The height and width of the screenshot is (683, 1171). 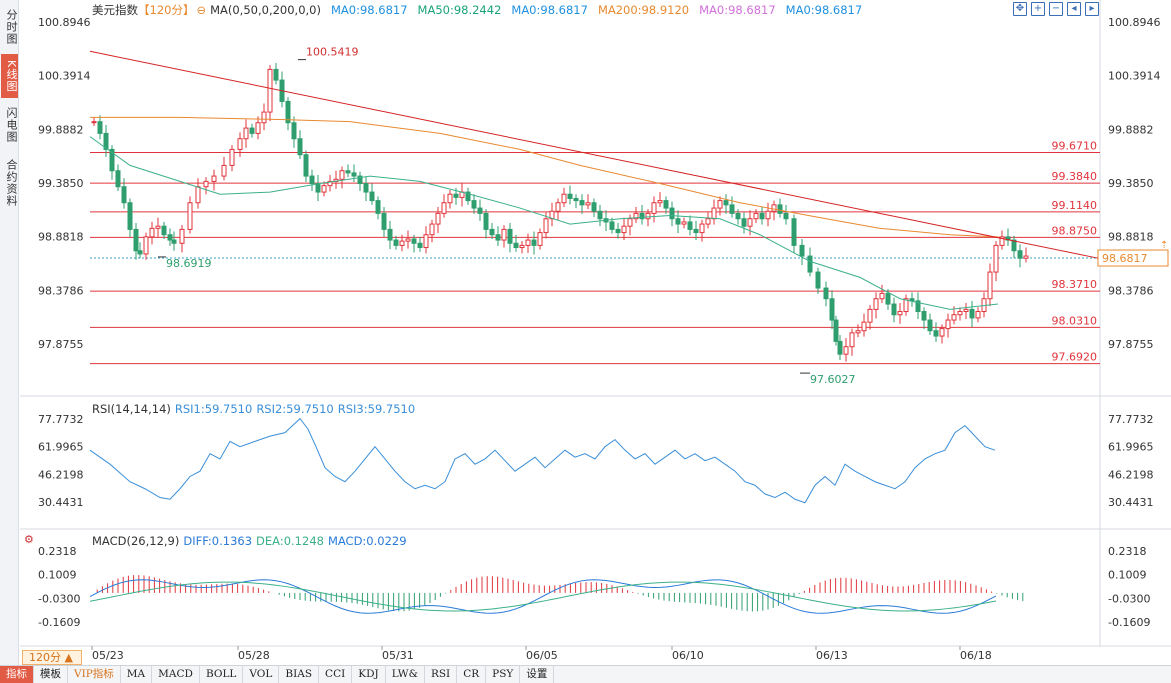 I want to click on ma-value: MA50:98.2442, so click(x=459, y=10).